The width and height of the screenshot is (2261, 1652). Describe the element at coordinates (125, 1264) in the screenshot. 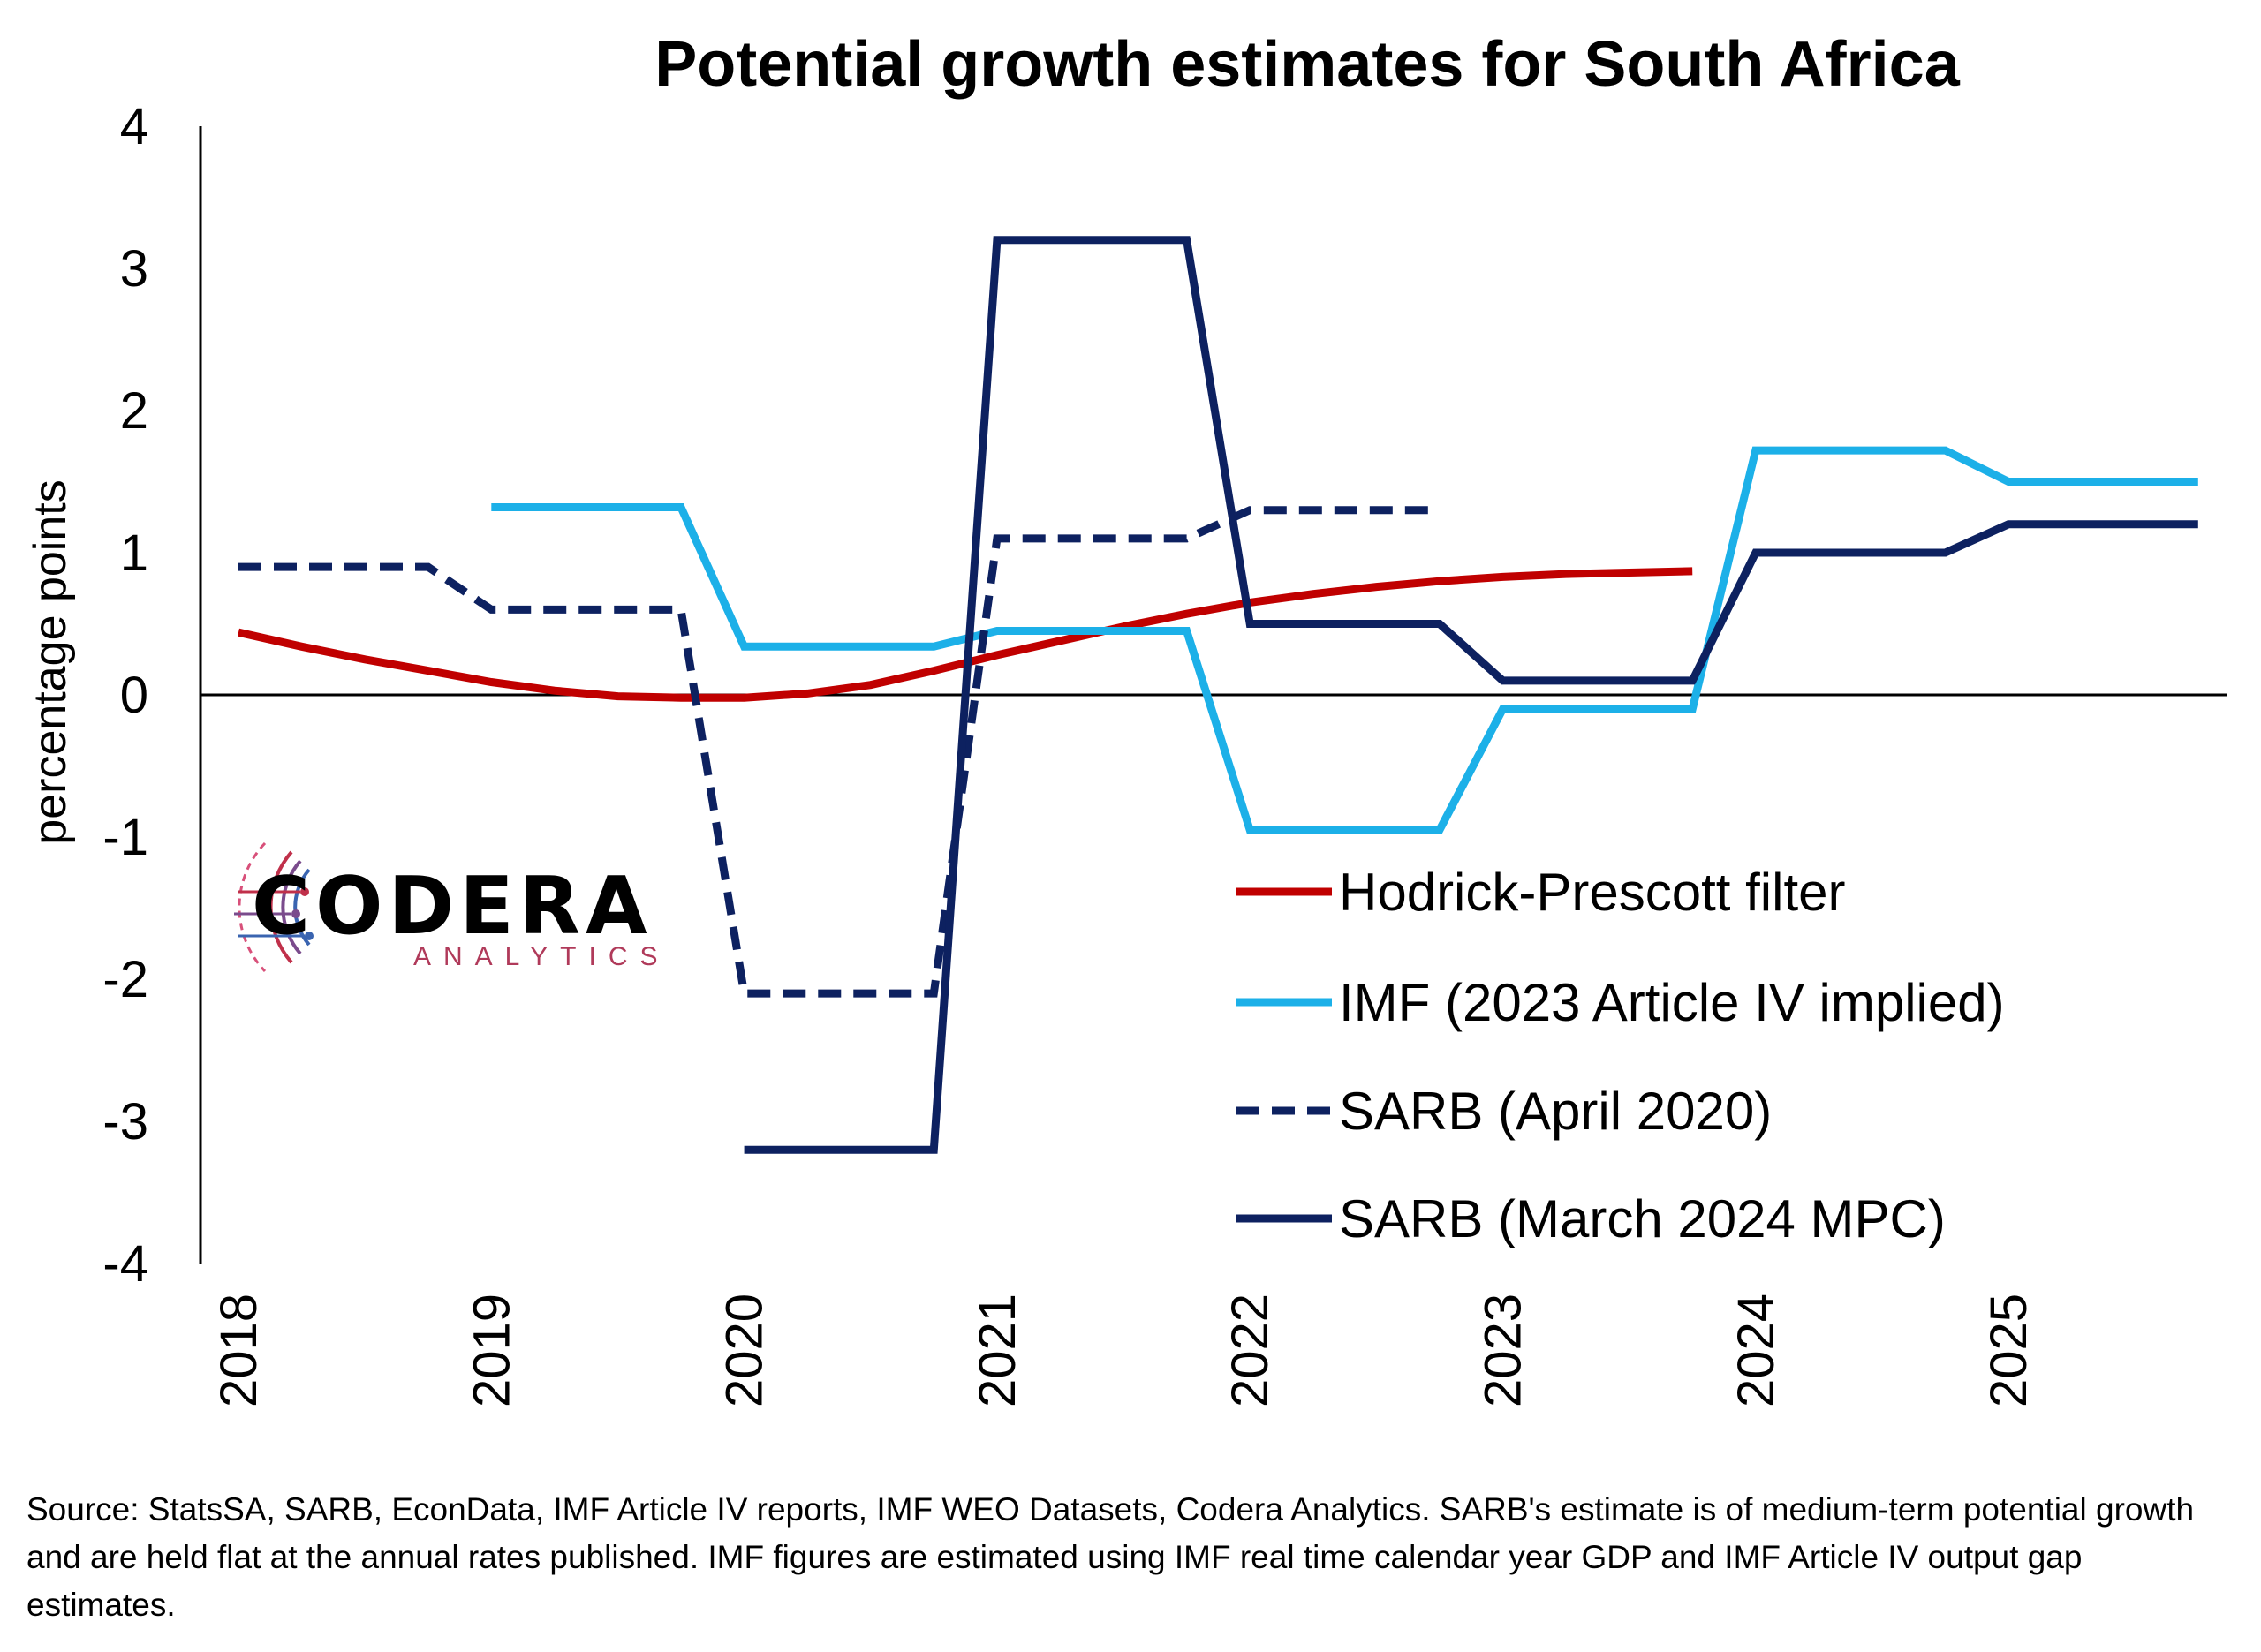

I see `y-tick-label: -4` at that location.